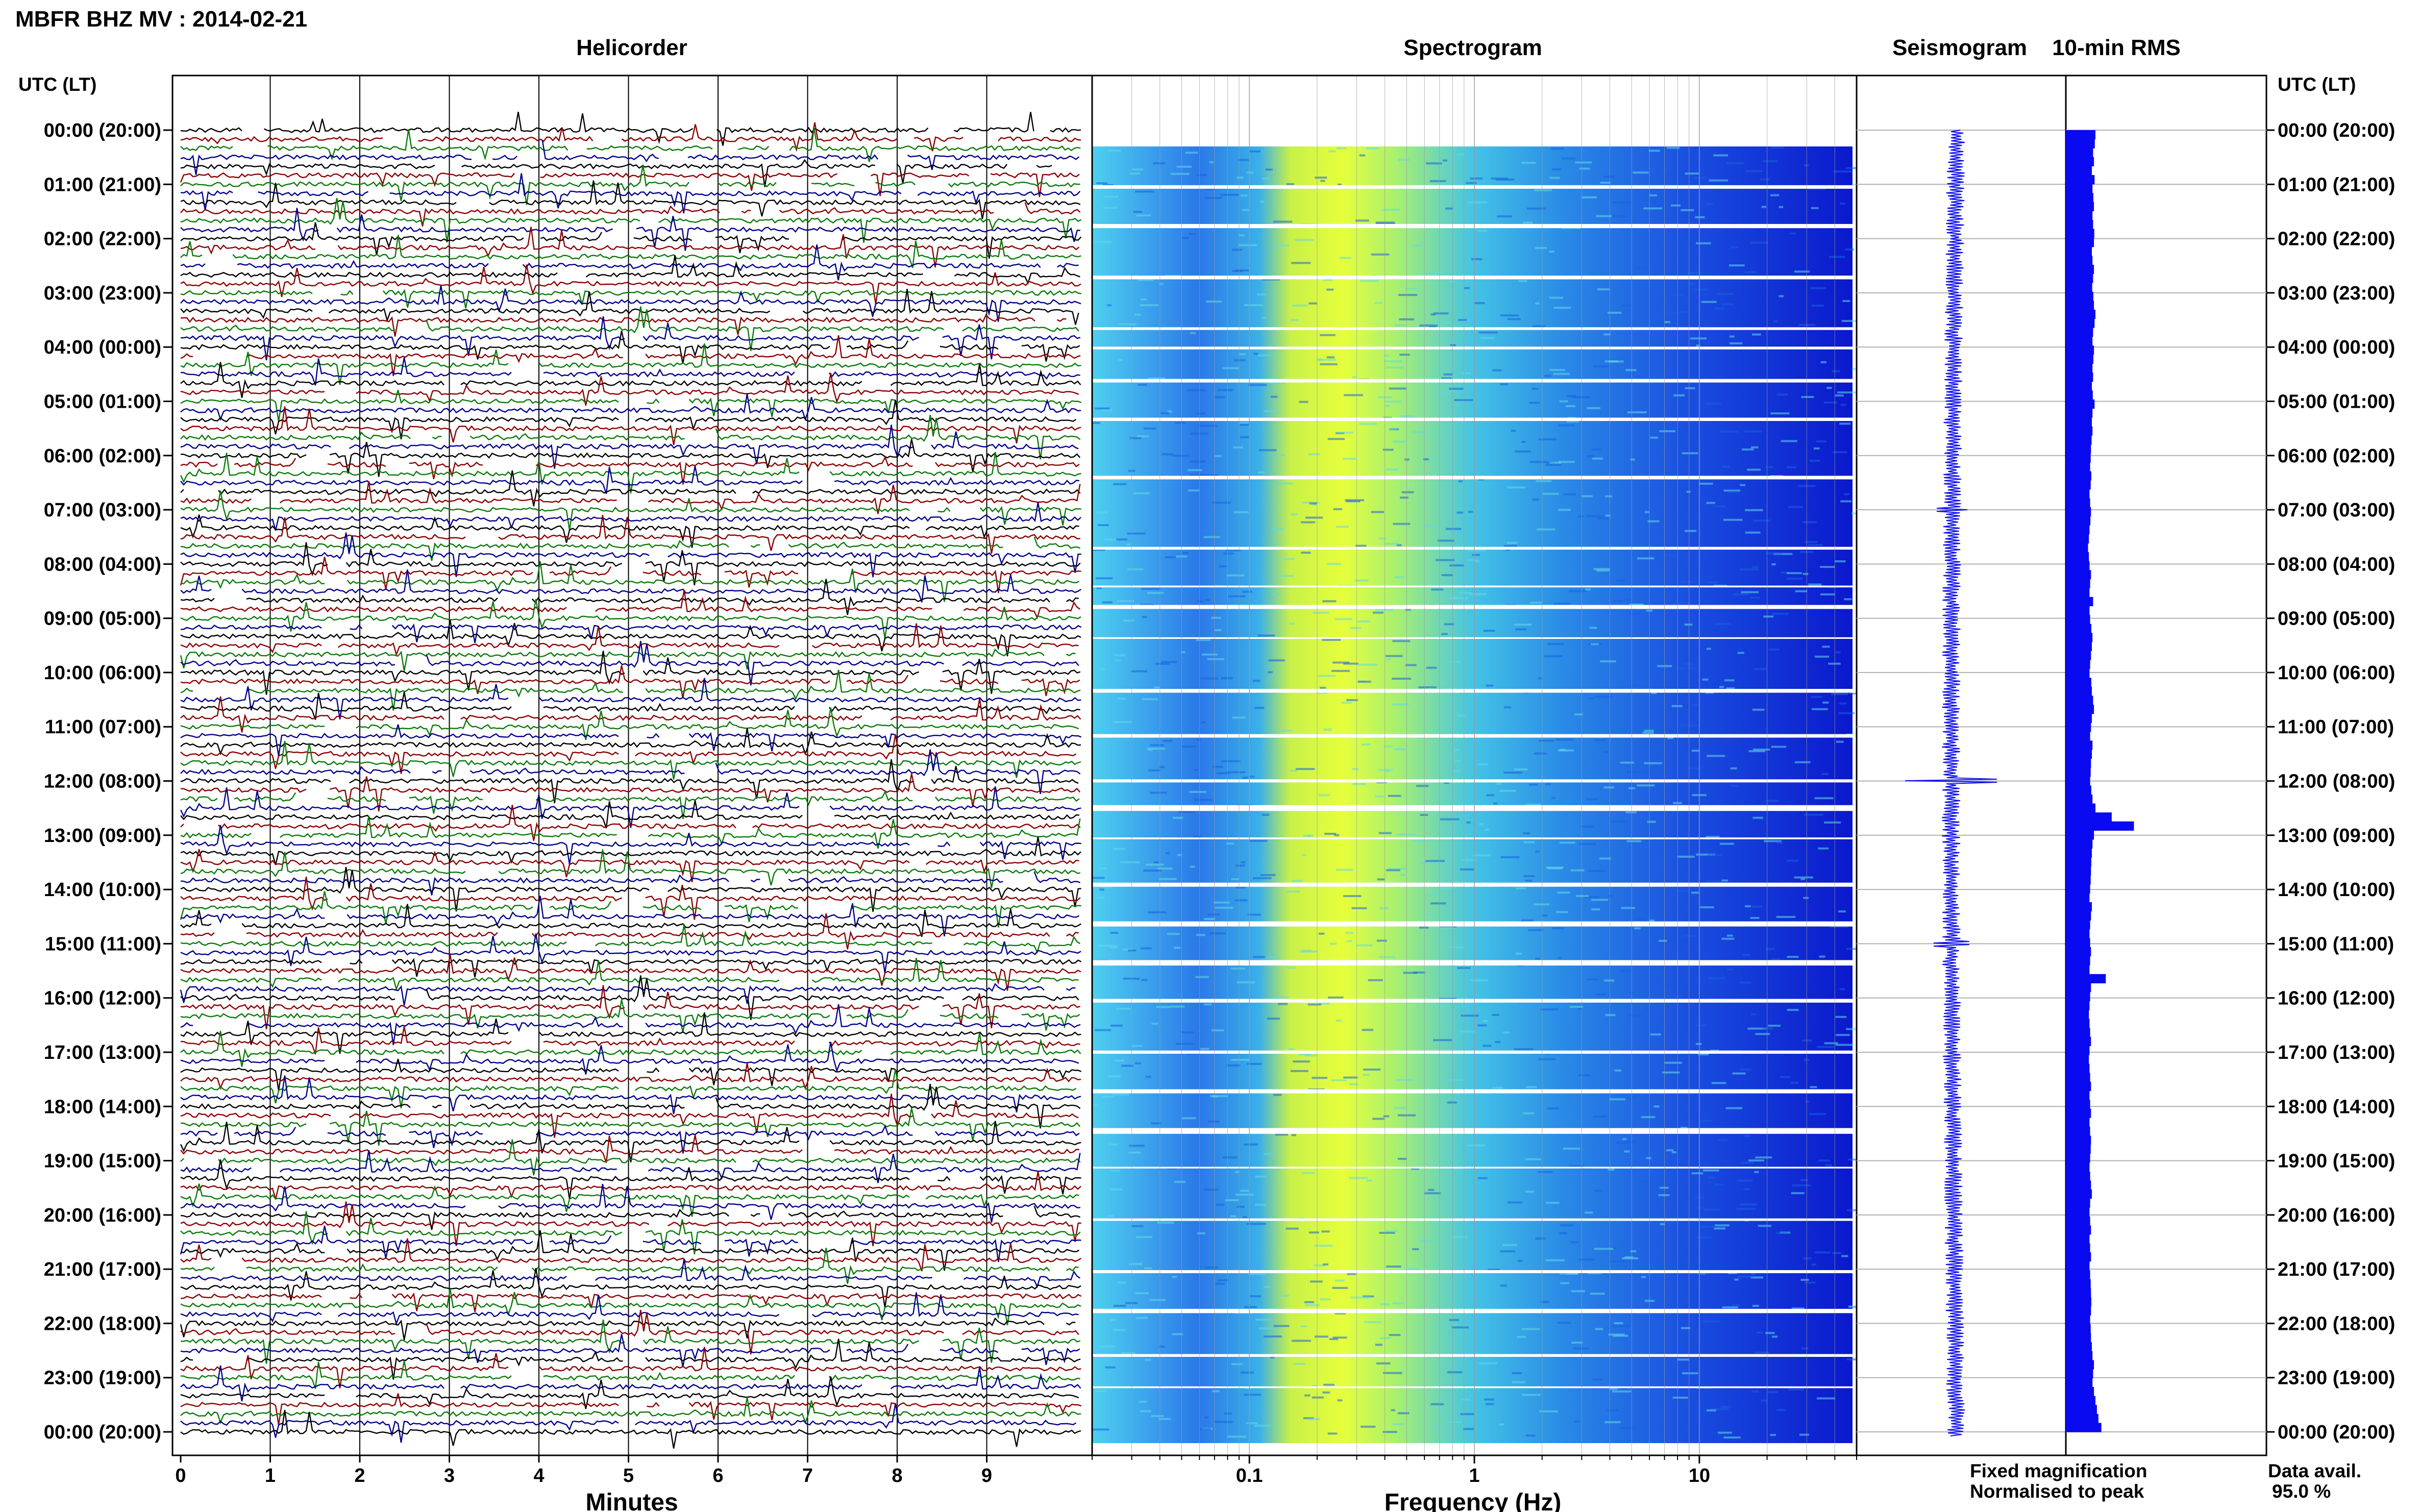  Describe the element at coordinates (2336, 1269) in the screenshot. I see `time-label-right: 21:00 (17:00)` at that location.